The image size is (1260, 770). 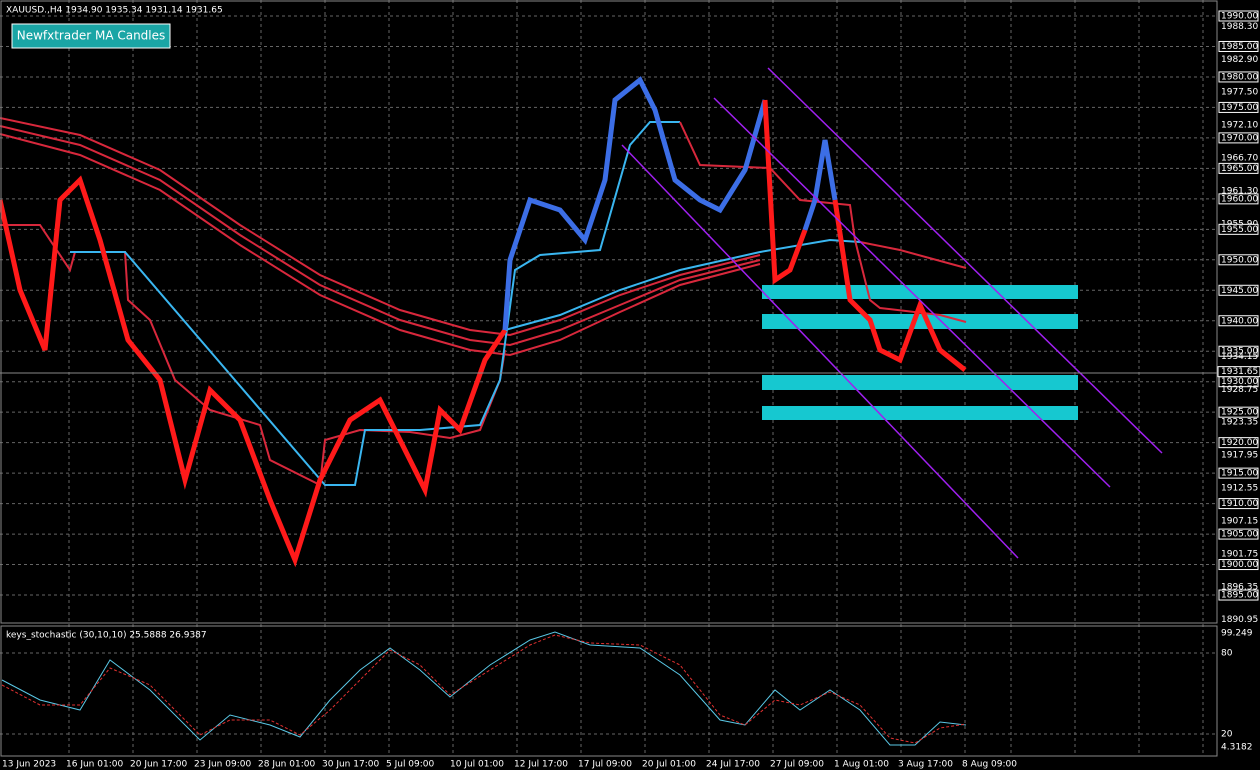 I want to click on price-label: 1912.55, so click(x=1239, y=489).